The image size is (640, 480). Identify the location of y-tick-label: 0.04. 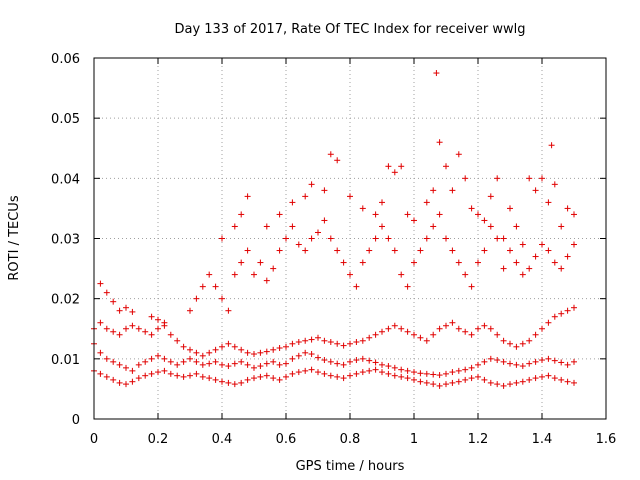
(65, 179).